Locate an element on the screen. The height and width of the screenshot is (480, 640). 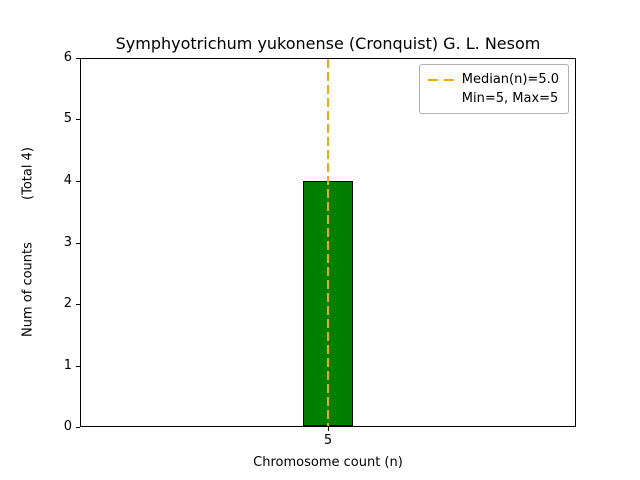
legend-row-minmax: Min=5, Max=5 is located at coordinates (493, 98).